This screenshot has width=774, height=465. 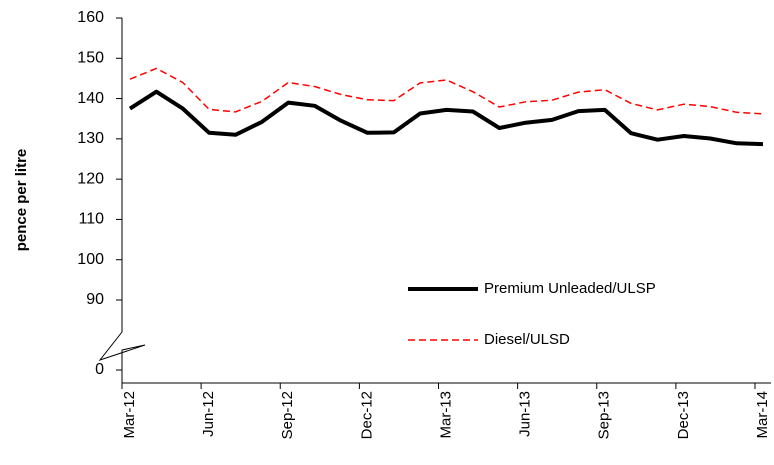 What do you see at coordinates (90, 259) in the screenshot?
I see `y-tick-label: 100` at bounding box center [90, 259].